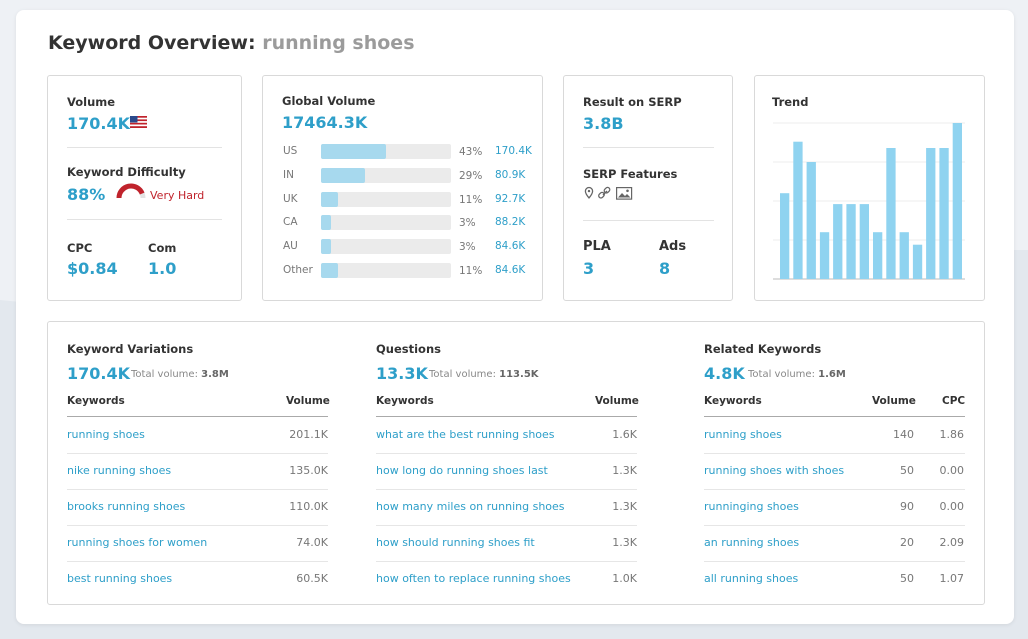 The width and height of the screenshot is (1028, 639). Describe the element at coordinates (290, 222) in the screenshot. I see `country-code: CA` at that location.